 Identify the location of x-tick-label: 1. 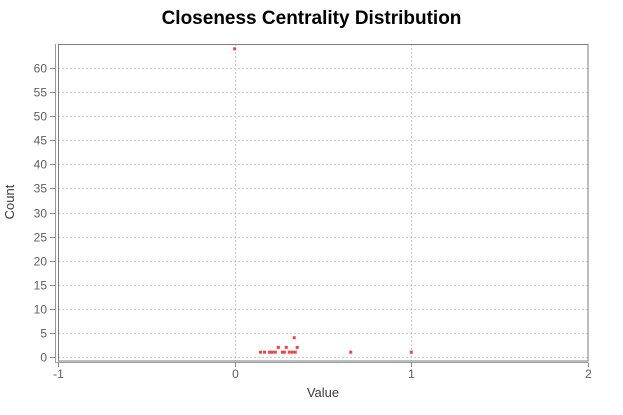
(411, 374).